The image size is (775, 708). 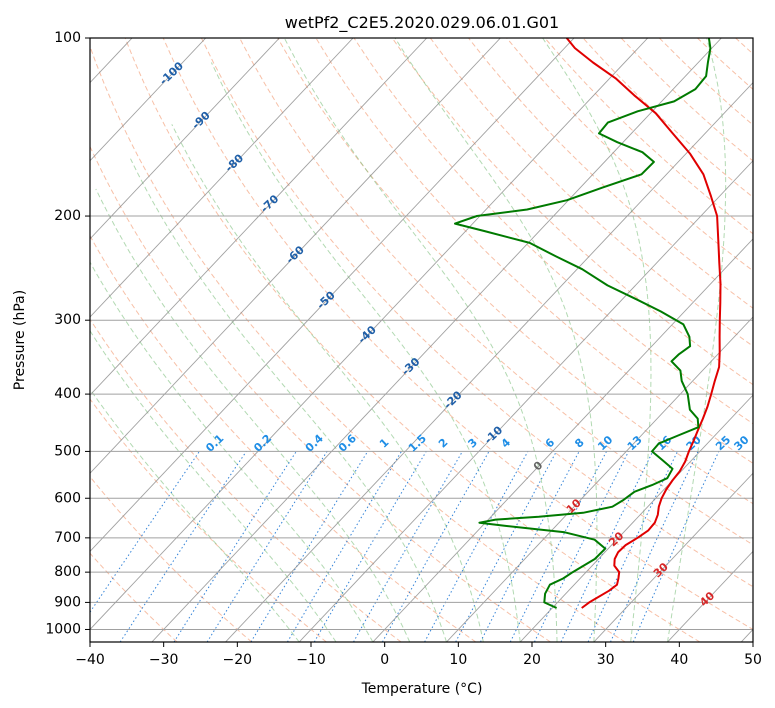 I want to click on y-tick-label: 600, so click(x=67, y=498).